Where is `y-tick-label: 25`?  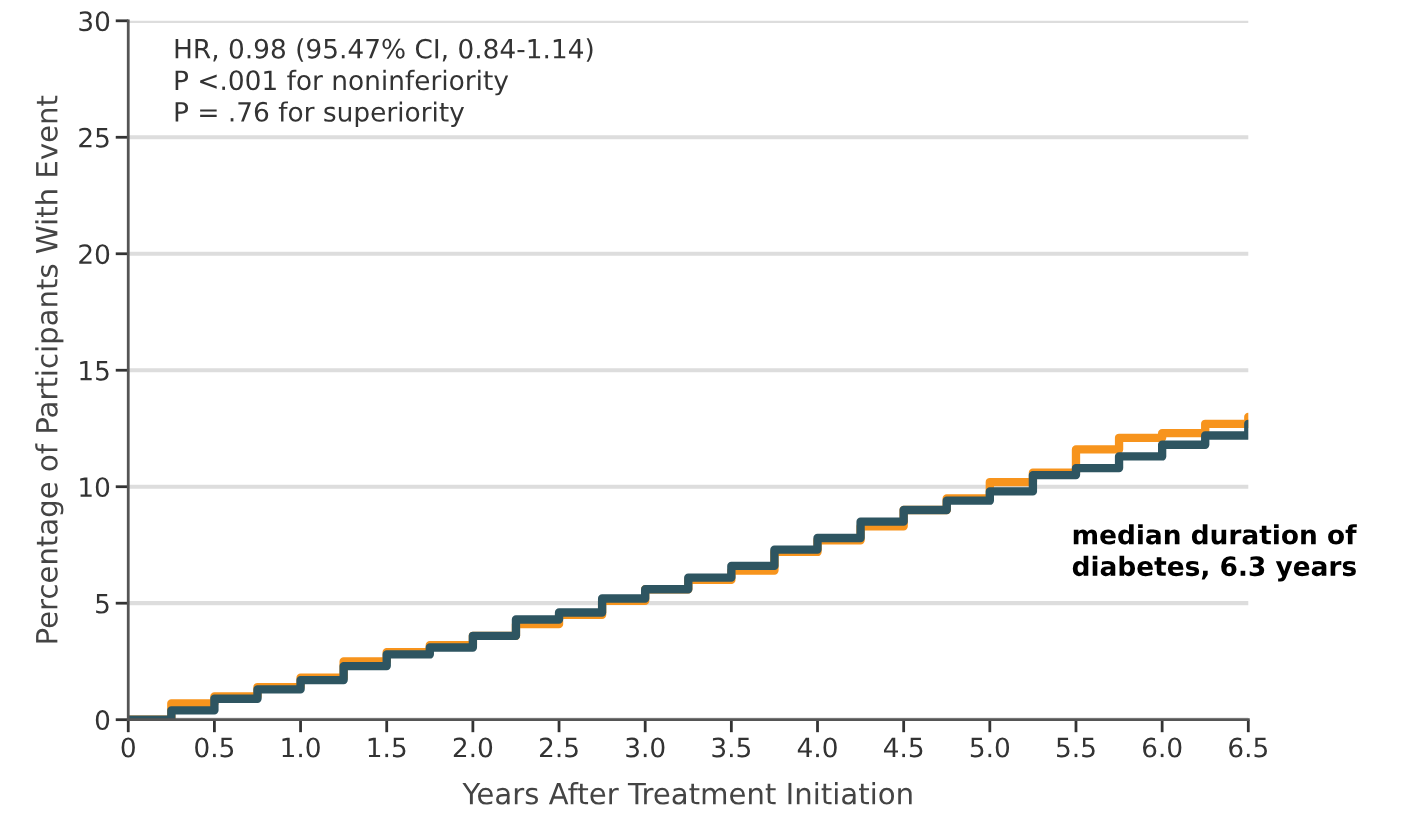
y-tick-label: 25 is located at coordinates (94, 137).